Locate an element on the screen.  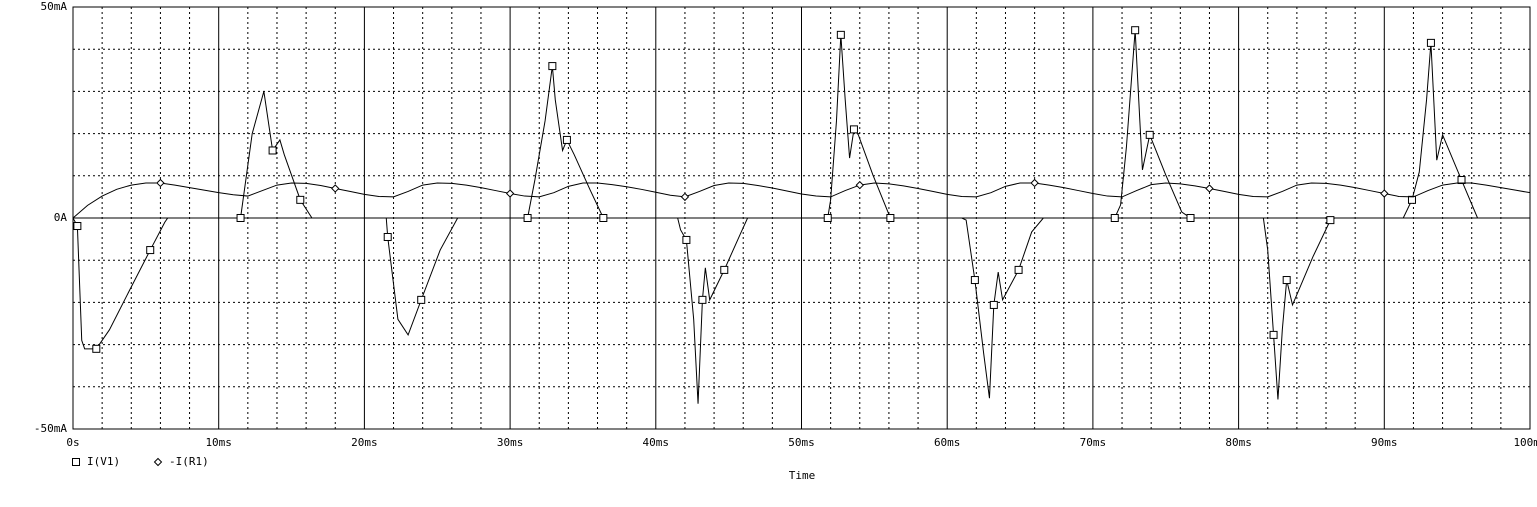
x-tick-label: 50ms is located at coordinates (801, 442).